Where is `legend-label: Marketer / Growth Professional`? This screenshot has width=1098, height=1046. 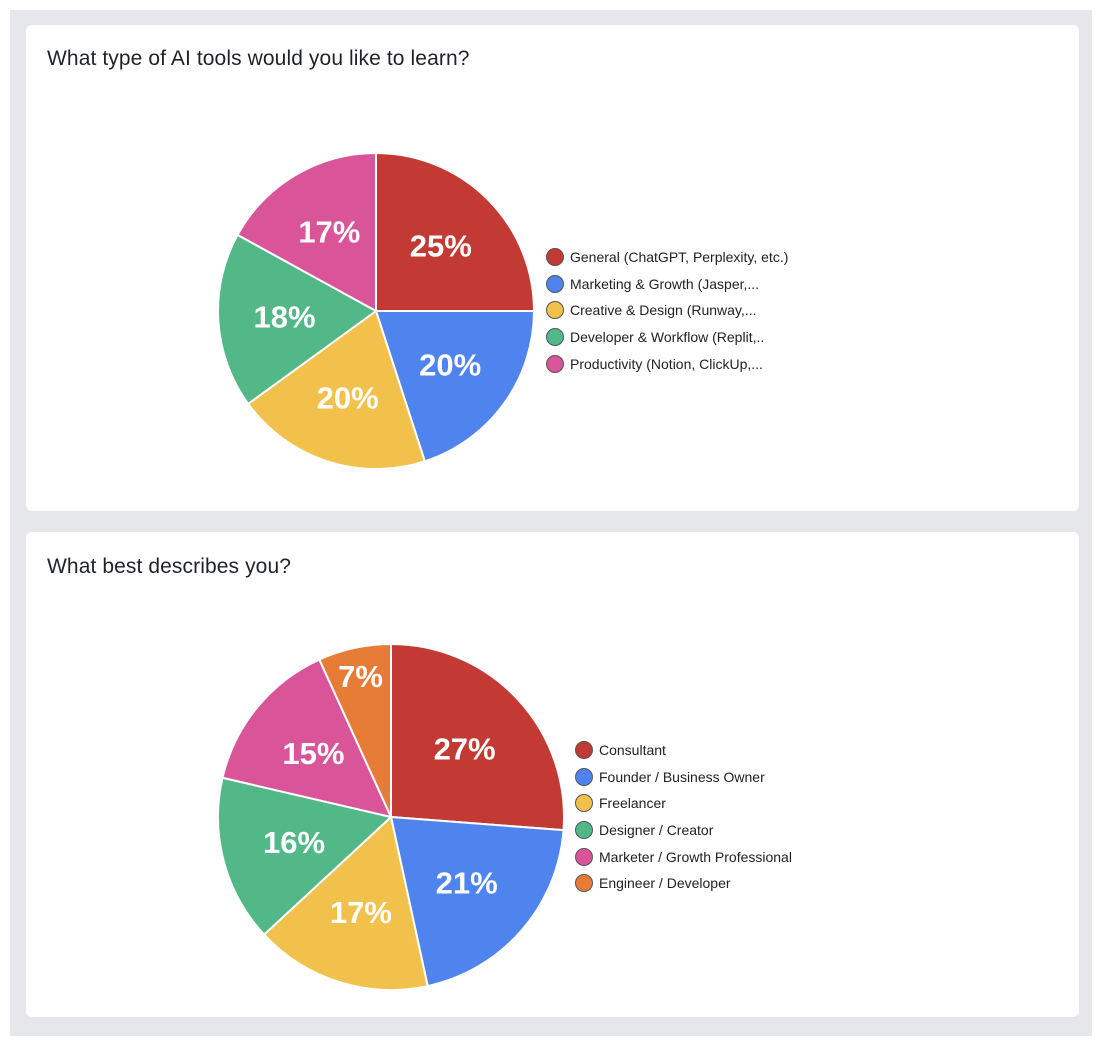 legend-label: Marketer / Growth Professional is located at coordinates (695, 856).